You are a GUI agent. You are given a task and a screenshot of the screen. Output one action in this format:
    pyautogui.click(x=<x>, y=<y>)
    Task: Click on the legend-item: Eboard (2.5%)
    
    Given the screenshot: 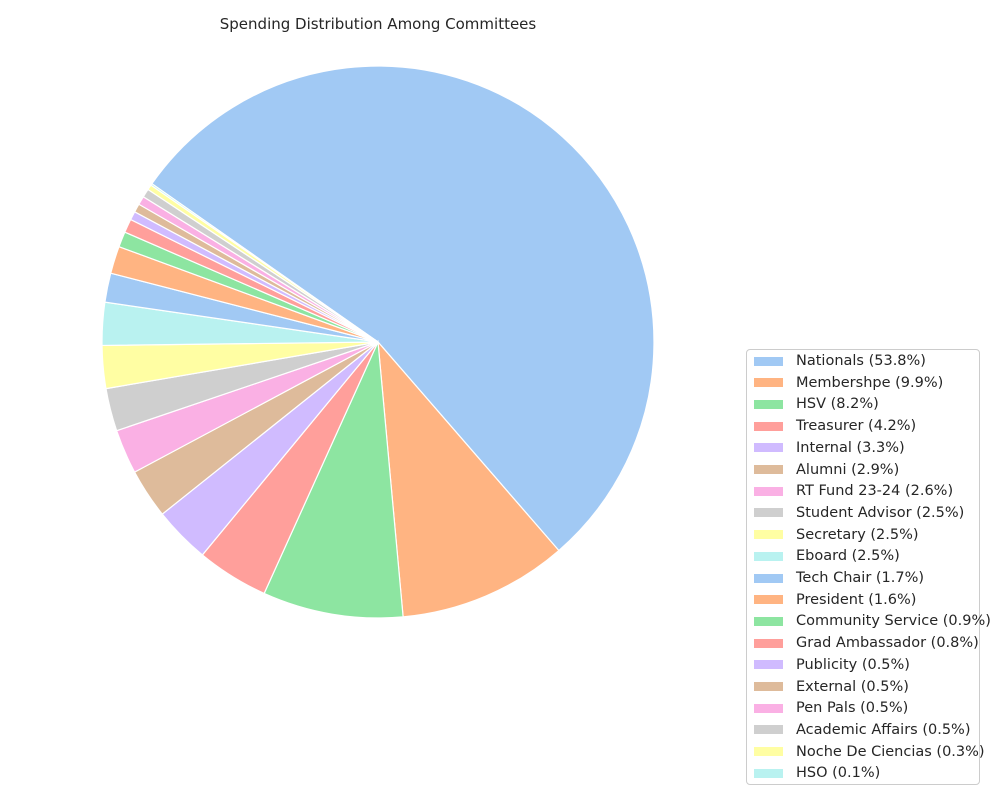 What is the action you would take?
    pyautogui.click(x=827, y=556)
    